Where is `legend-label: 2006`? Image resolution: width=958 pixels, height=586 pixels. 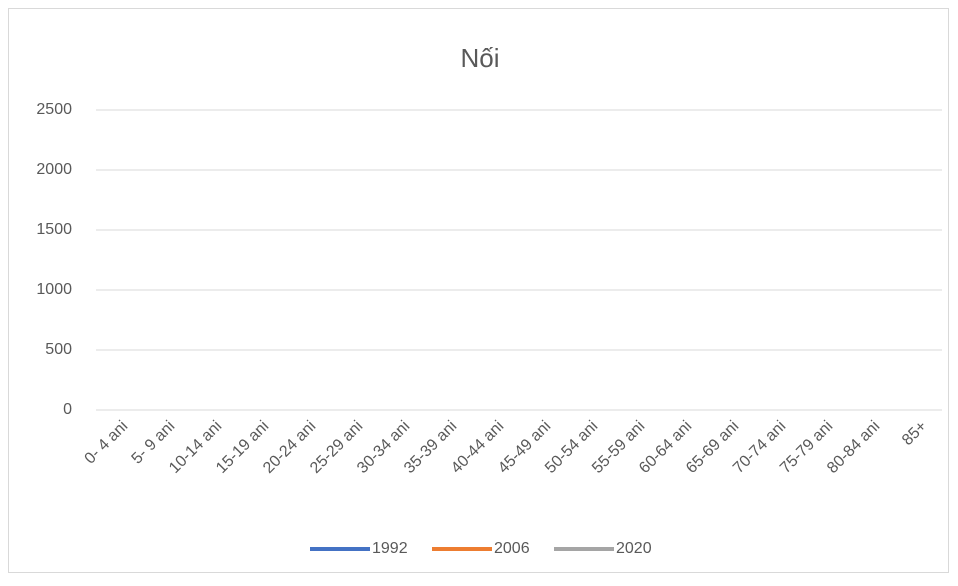 legend-label: 2006 is located at coordinates (512, 548).